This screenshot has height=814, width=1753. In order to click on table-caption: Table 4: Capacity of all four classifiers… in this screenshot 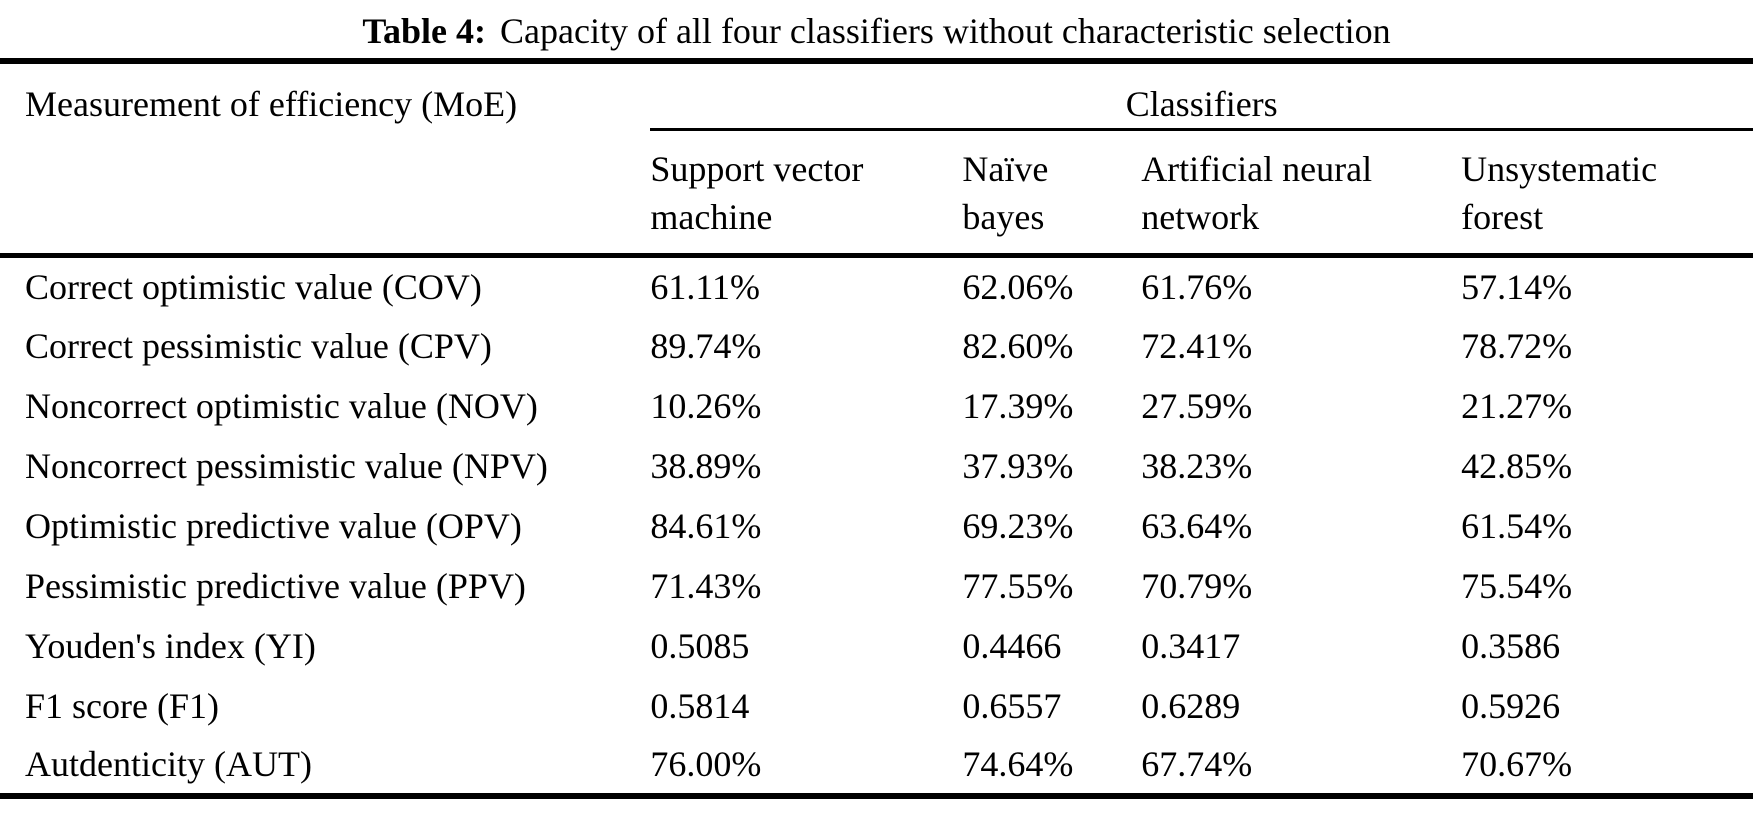, I will do `click(876, 29)`.